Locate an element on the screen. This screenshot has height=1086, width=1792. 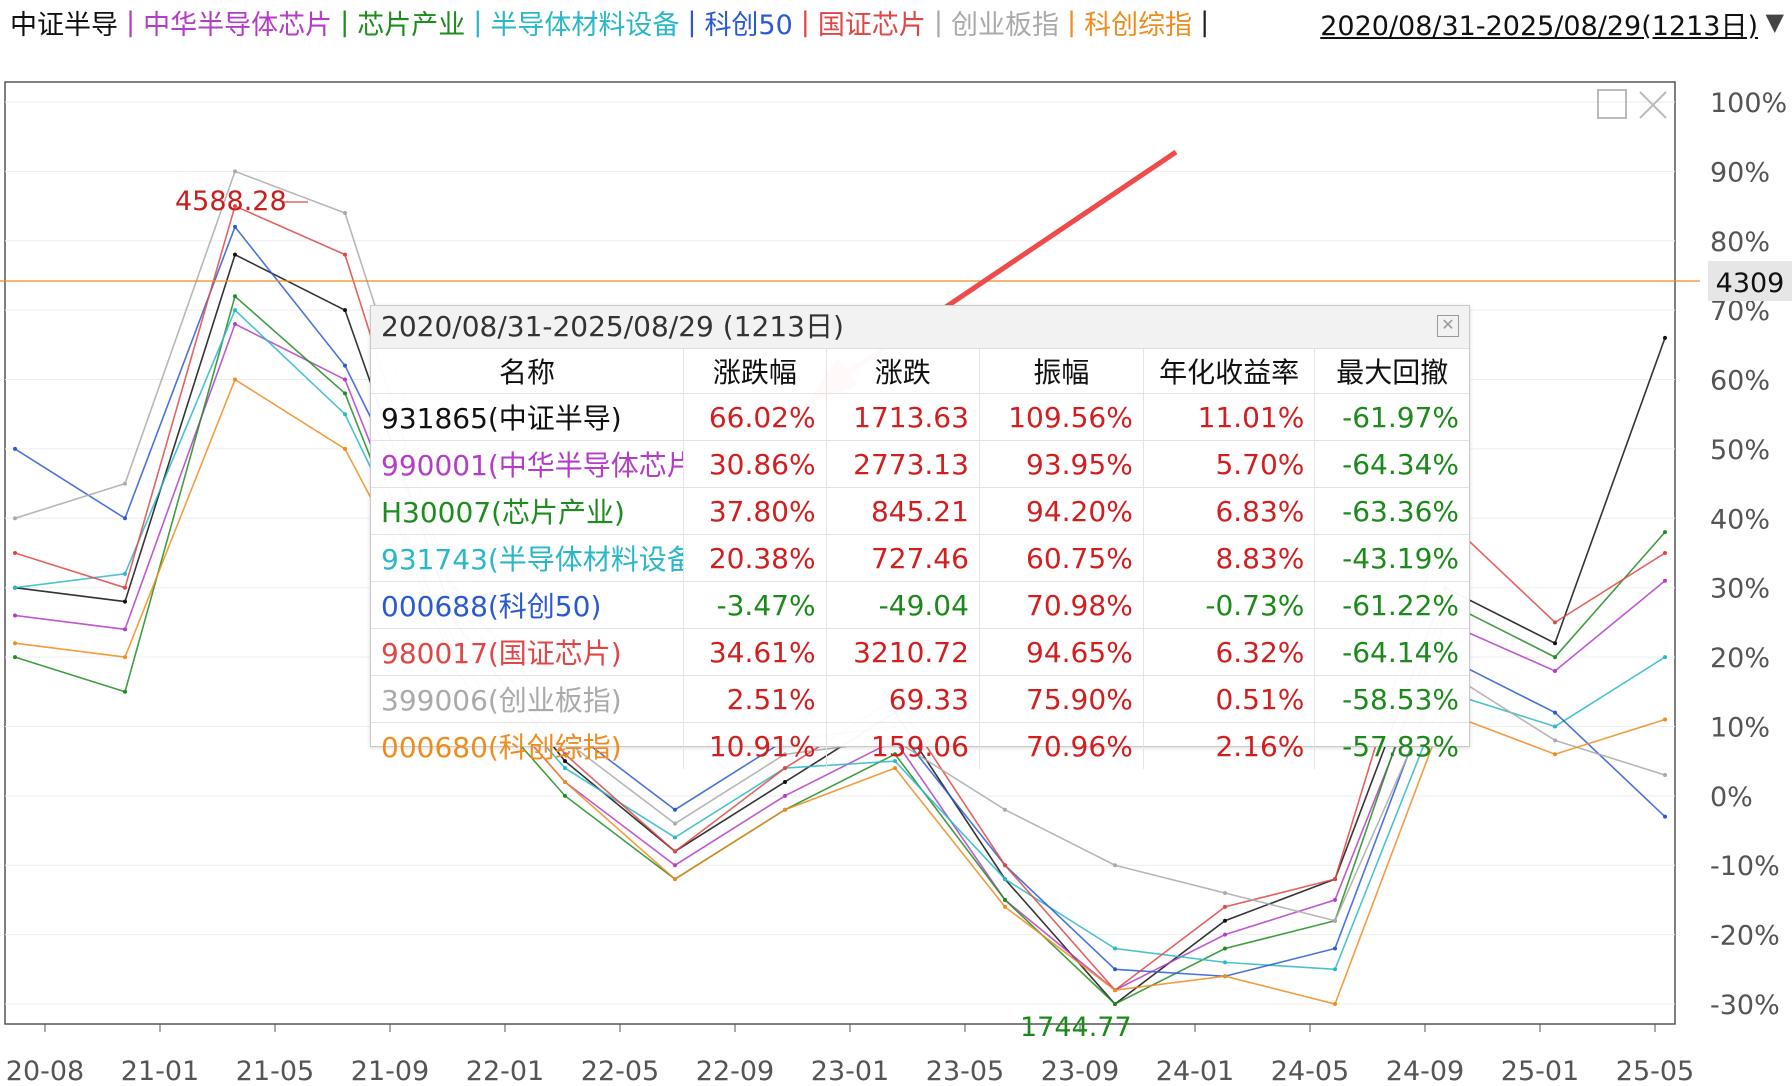
cell-amplitude: 70.98% is located at coordinates (1061, 605).